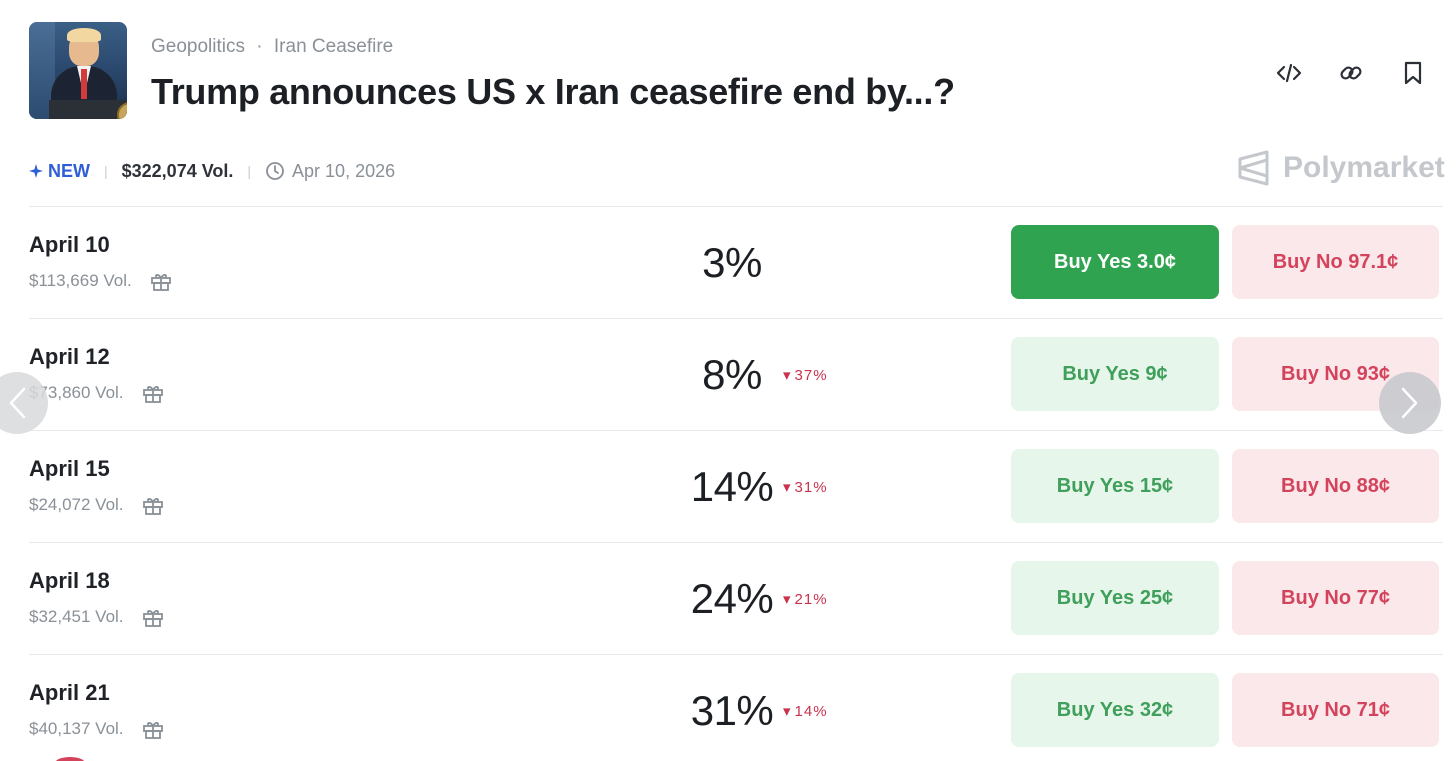 The width and height of the screenshot is (1456, 761). I want to click on market-probability: 14%, so click(732, 486).